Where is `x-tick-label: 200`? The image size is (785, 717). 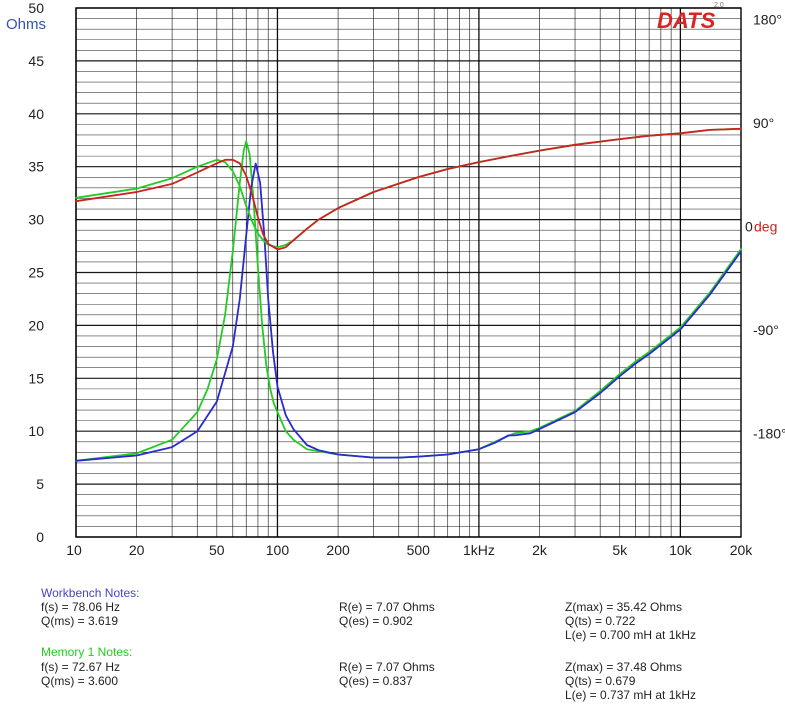 x-tick-label: 200 is located at coordinates (338, 550).